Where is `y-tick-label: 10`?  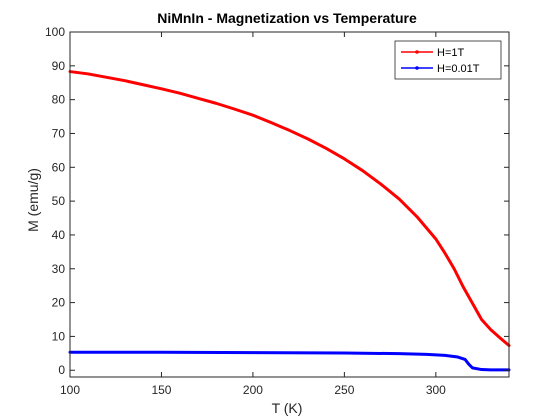
y-tick-label: 10 is located at coordinates (59, 336).